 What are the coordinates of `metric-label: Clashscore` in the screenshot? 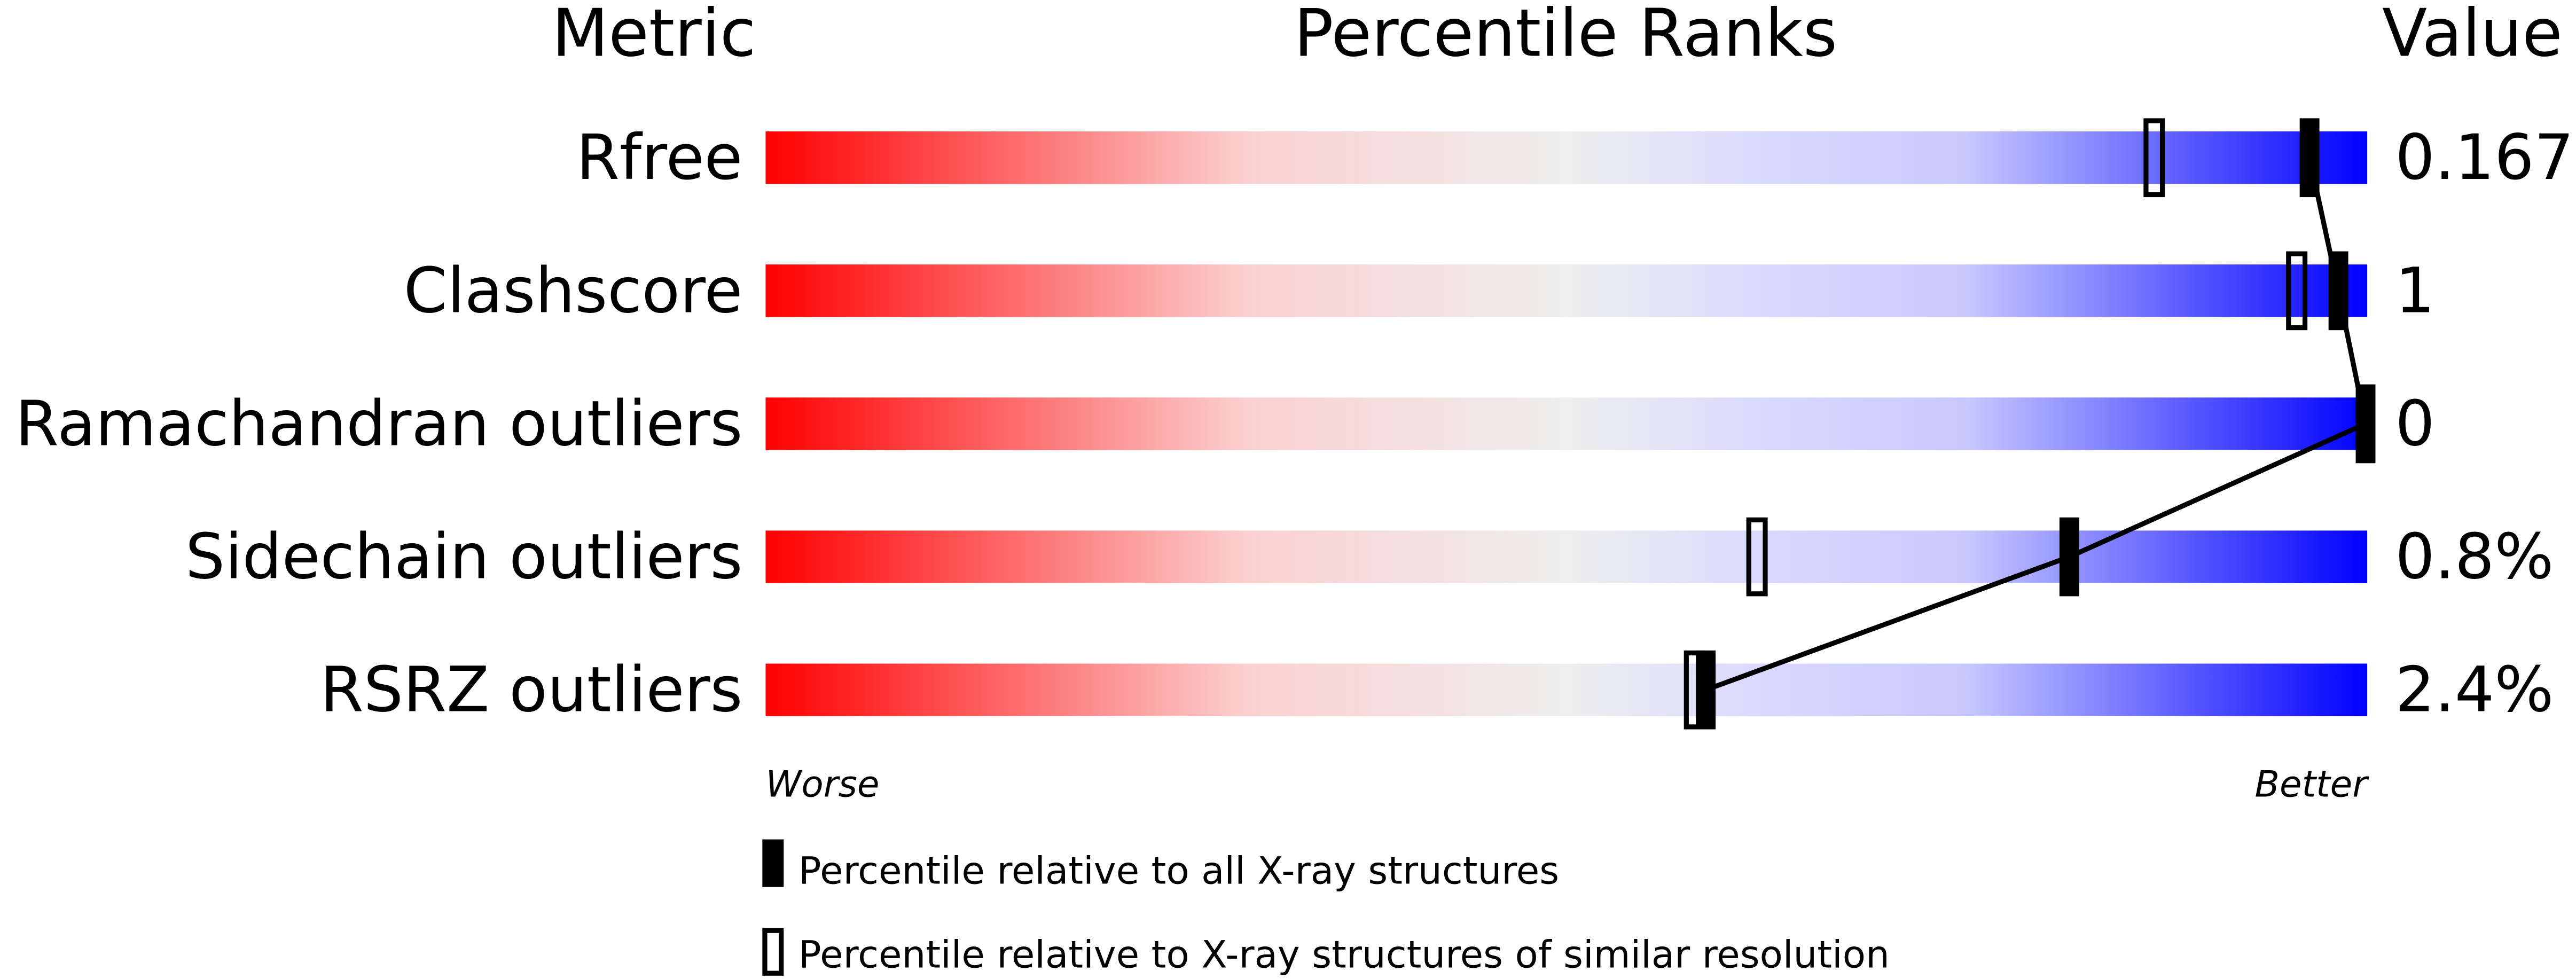 It's located at (573, 290).